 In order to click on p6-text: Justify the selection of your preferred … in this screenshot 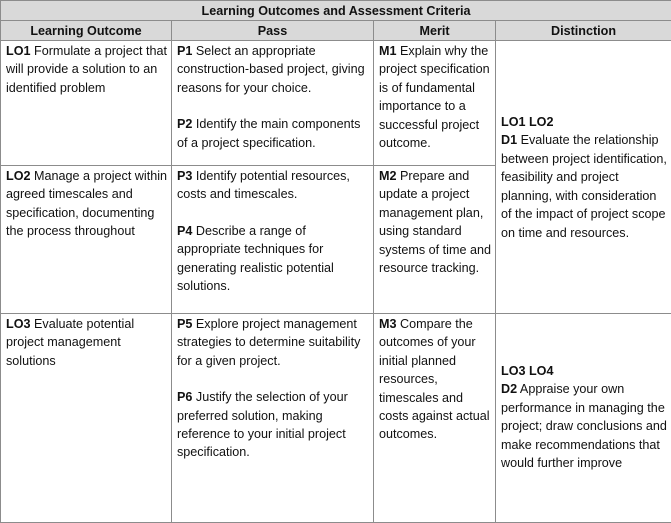, I will do `click(262, 424)`.